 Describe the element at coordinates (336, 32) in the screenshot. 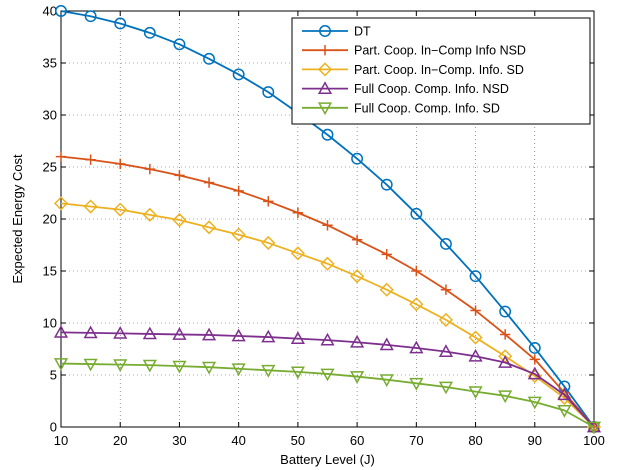

I see `legend-entry: DT` at that location.